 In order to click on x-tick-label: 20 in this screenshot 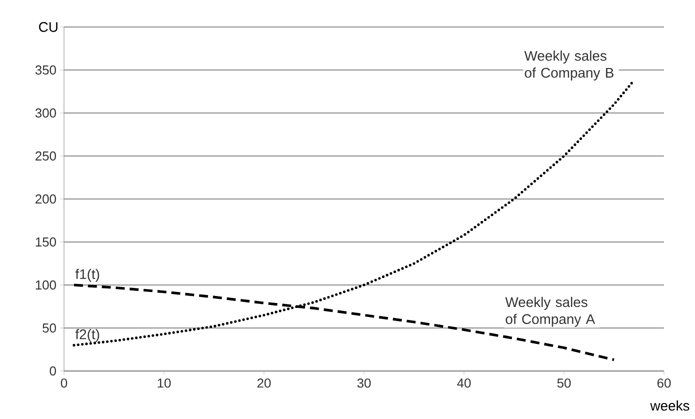, I will do `click(264, 383)`.